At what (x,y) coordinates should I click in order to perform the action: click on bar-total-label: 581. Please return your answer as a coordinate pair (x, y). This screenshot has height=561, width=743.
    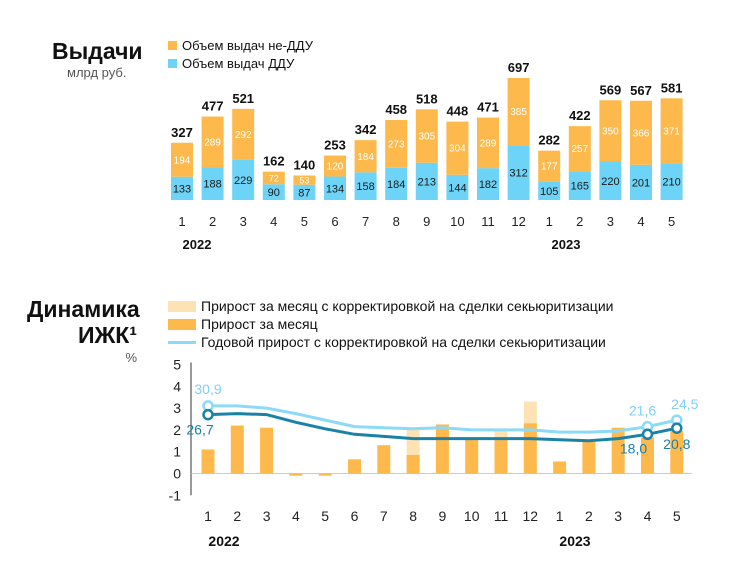
    Looking at the image, I should click on (672, 87).